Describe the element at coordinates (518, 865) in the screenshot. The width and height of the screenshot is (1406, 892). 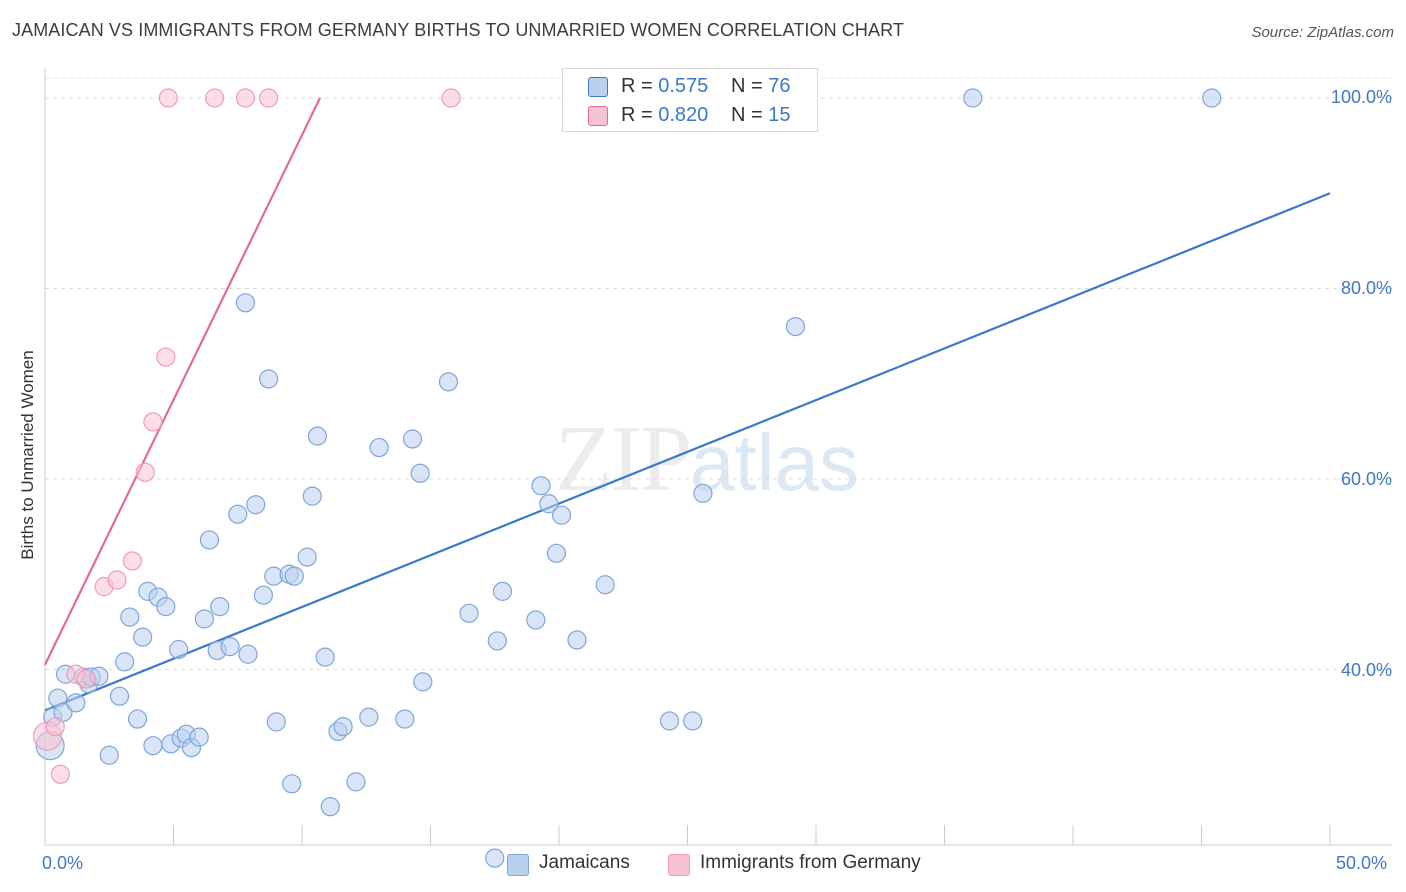
I see `bottom-legend-swatch-blue` at that location.